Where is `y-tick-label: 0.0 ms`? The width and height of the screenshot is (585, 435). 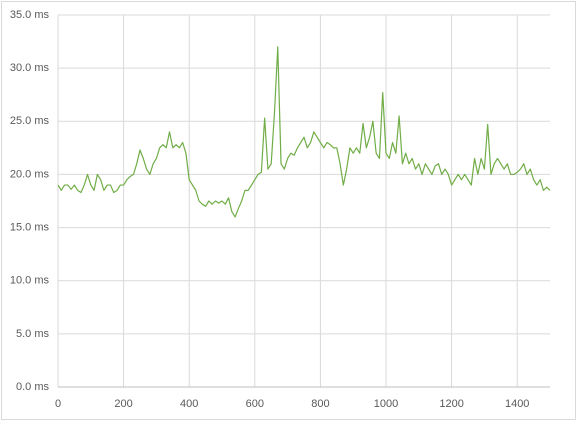 y-tick-label: 0.0 ms is located at coordinates (33, 387).